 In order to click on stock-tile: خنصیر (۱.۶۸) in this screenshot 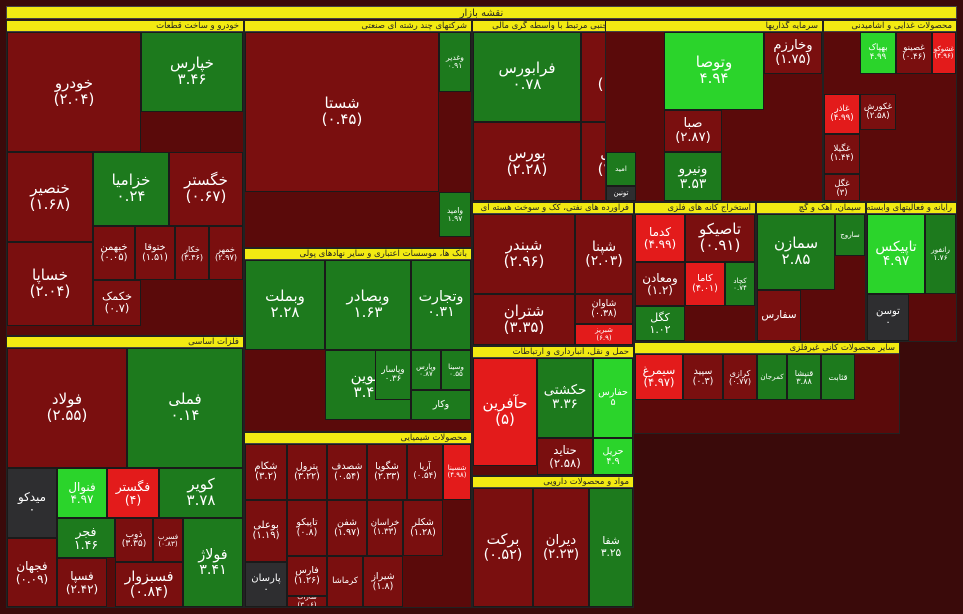, I will do `click(50, 197)`.